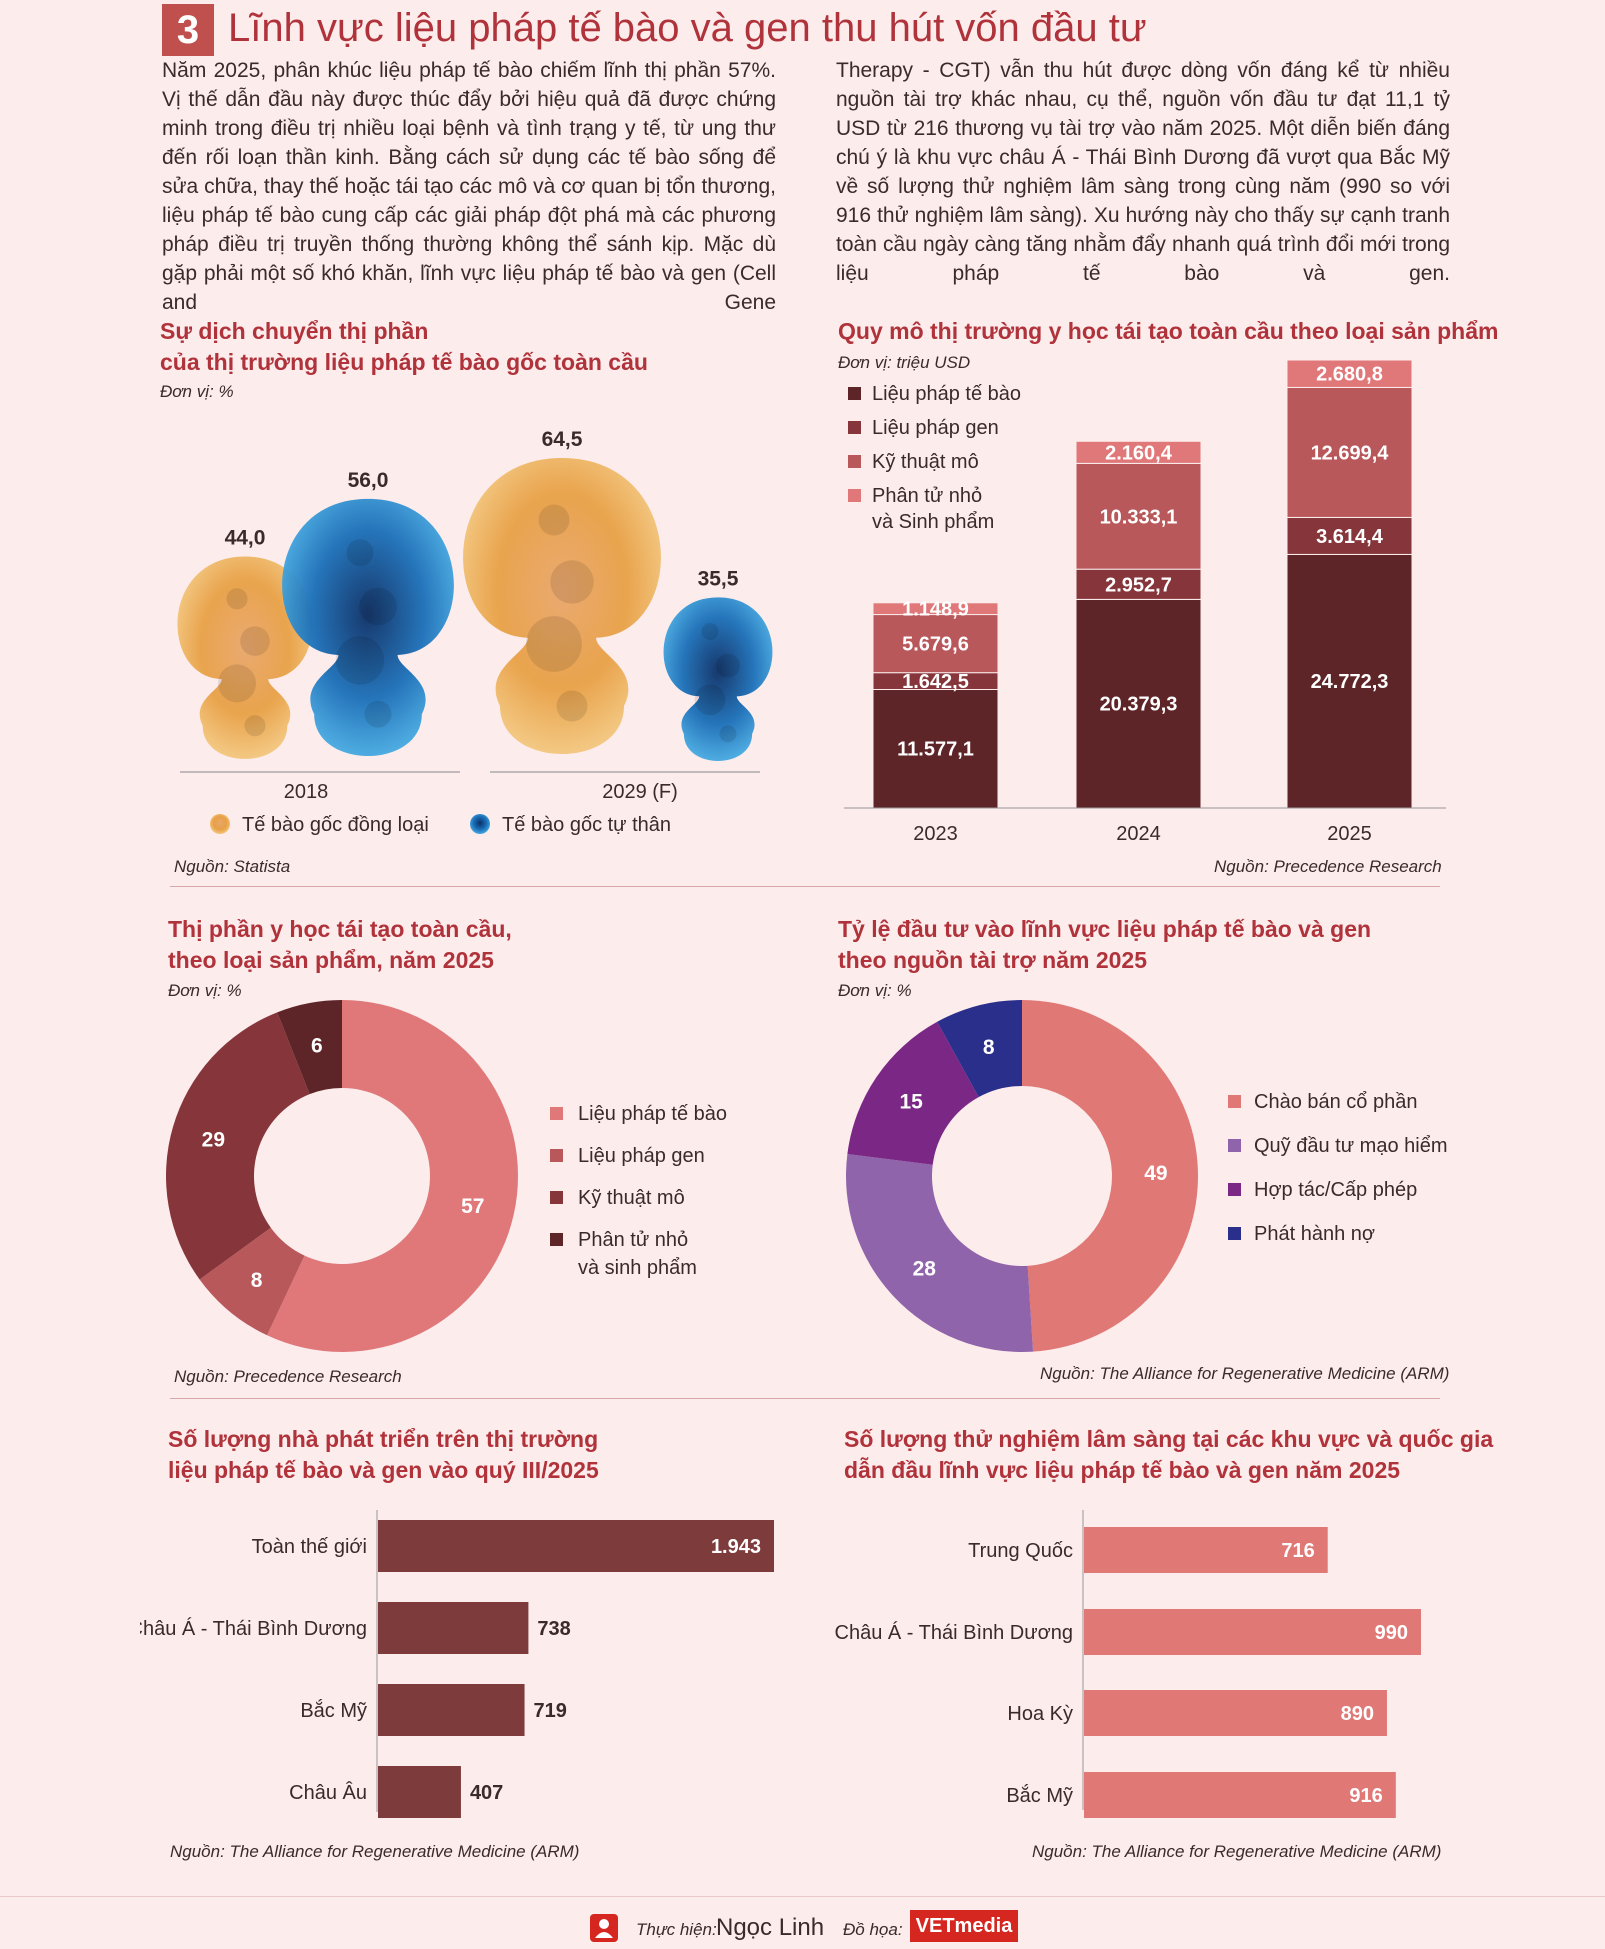  I want to click on legend-label: Quỹ đầu tư mạo hiểm, so click(1350, 1146).